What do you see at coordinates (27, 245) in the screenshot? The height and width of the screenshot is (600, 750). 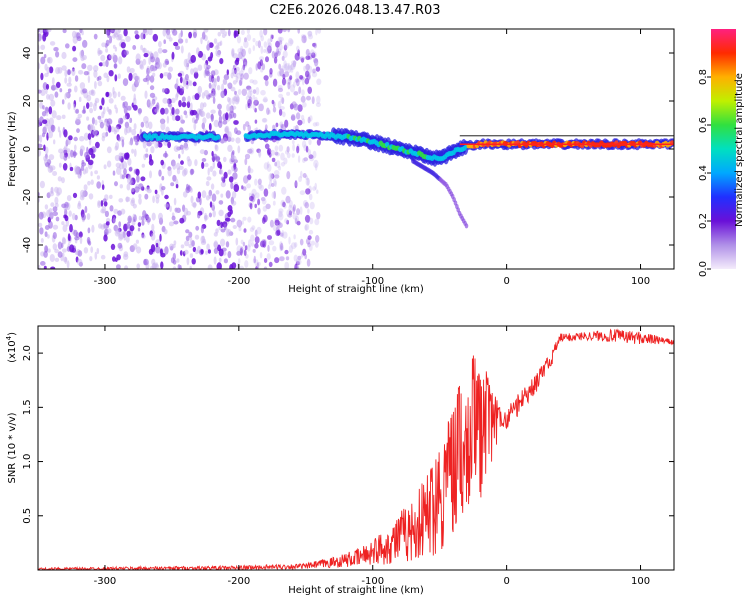 I see `spectrogram-ytick-label: -40` at bounding box center [27, 245].